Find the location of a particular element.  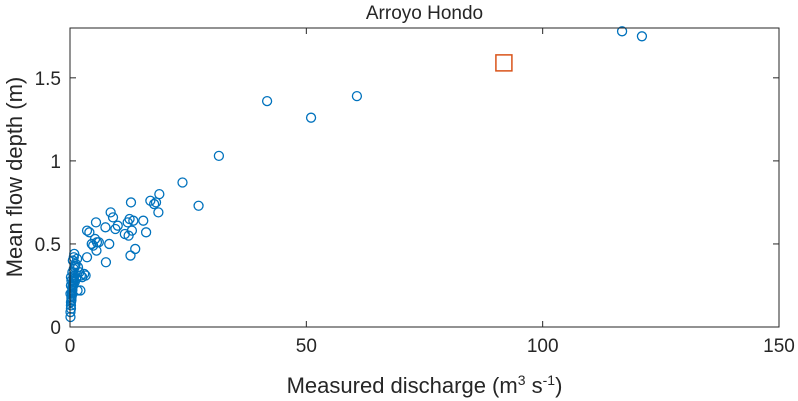

y-tick-label: 0 is located at coordinates (55, 328).